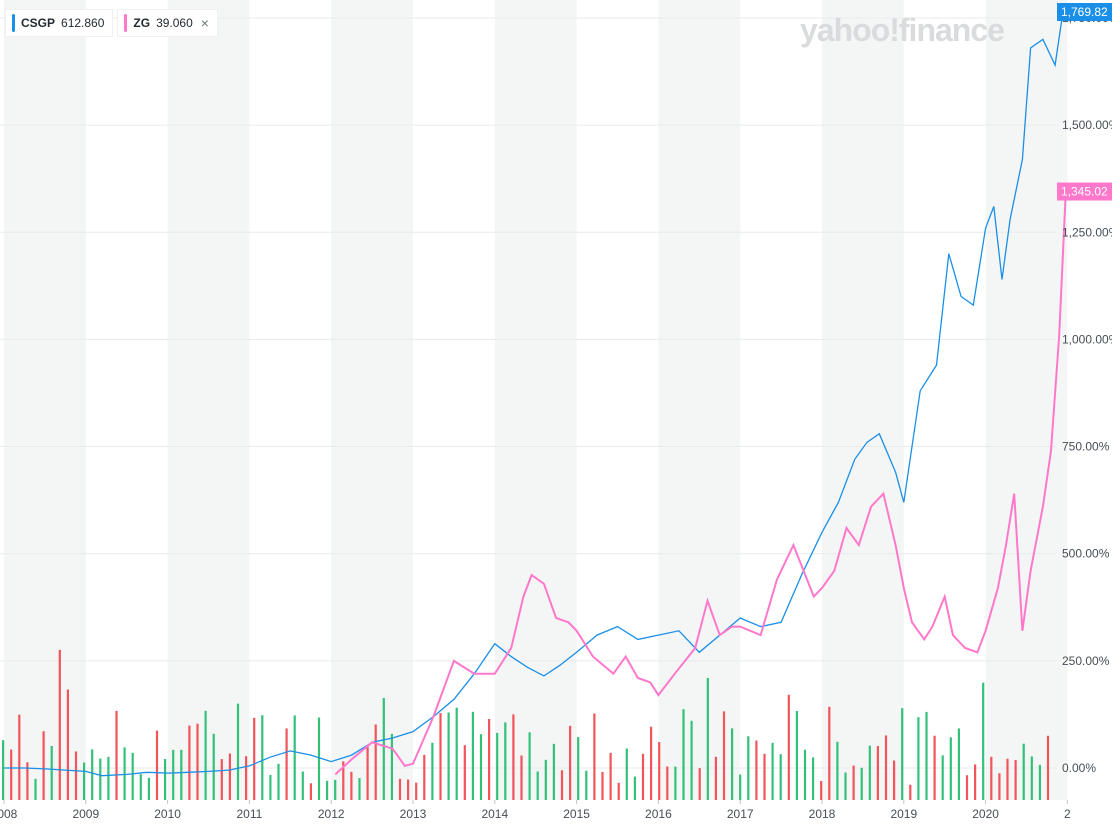  What do you see at coordinates (167, 814) in the screenshot?
I see `x-tick-label: 2010` at bounding box center [167, 814].